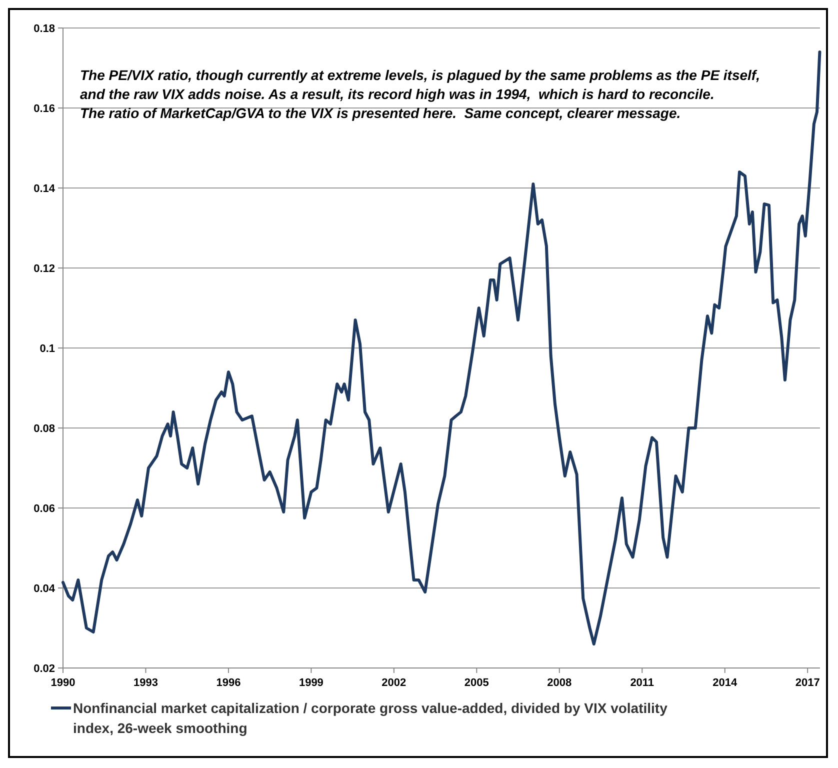 Image resolution: width=838 pixels, height=768 pixels. Describe the element at coordinates (44, 428) in the screenshot. I see `y-tick-label: 0.08` at that location.